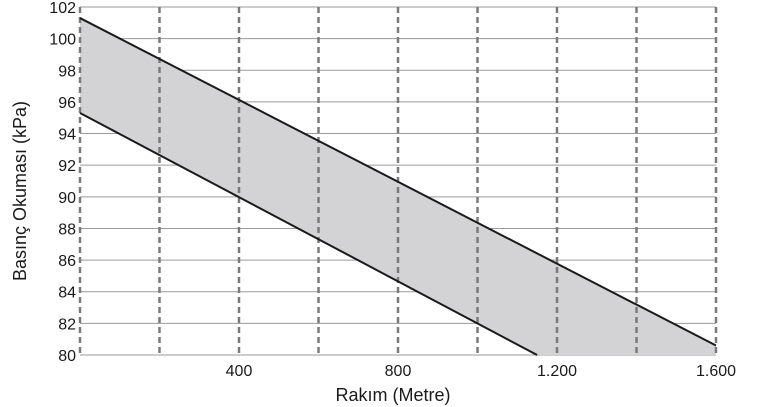 This screenshot has height=407, width=761. What do you see at coordinates (67, 166) in the screenshot?
I see `y-tick-label-92: 92` at bounding box center [67, 166].